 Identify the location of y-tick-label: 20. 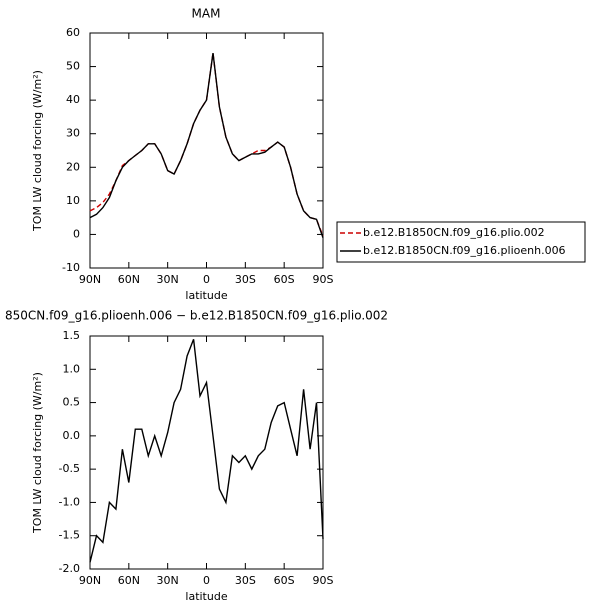
(73, 166).